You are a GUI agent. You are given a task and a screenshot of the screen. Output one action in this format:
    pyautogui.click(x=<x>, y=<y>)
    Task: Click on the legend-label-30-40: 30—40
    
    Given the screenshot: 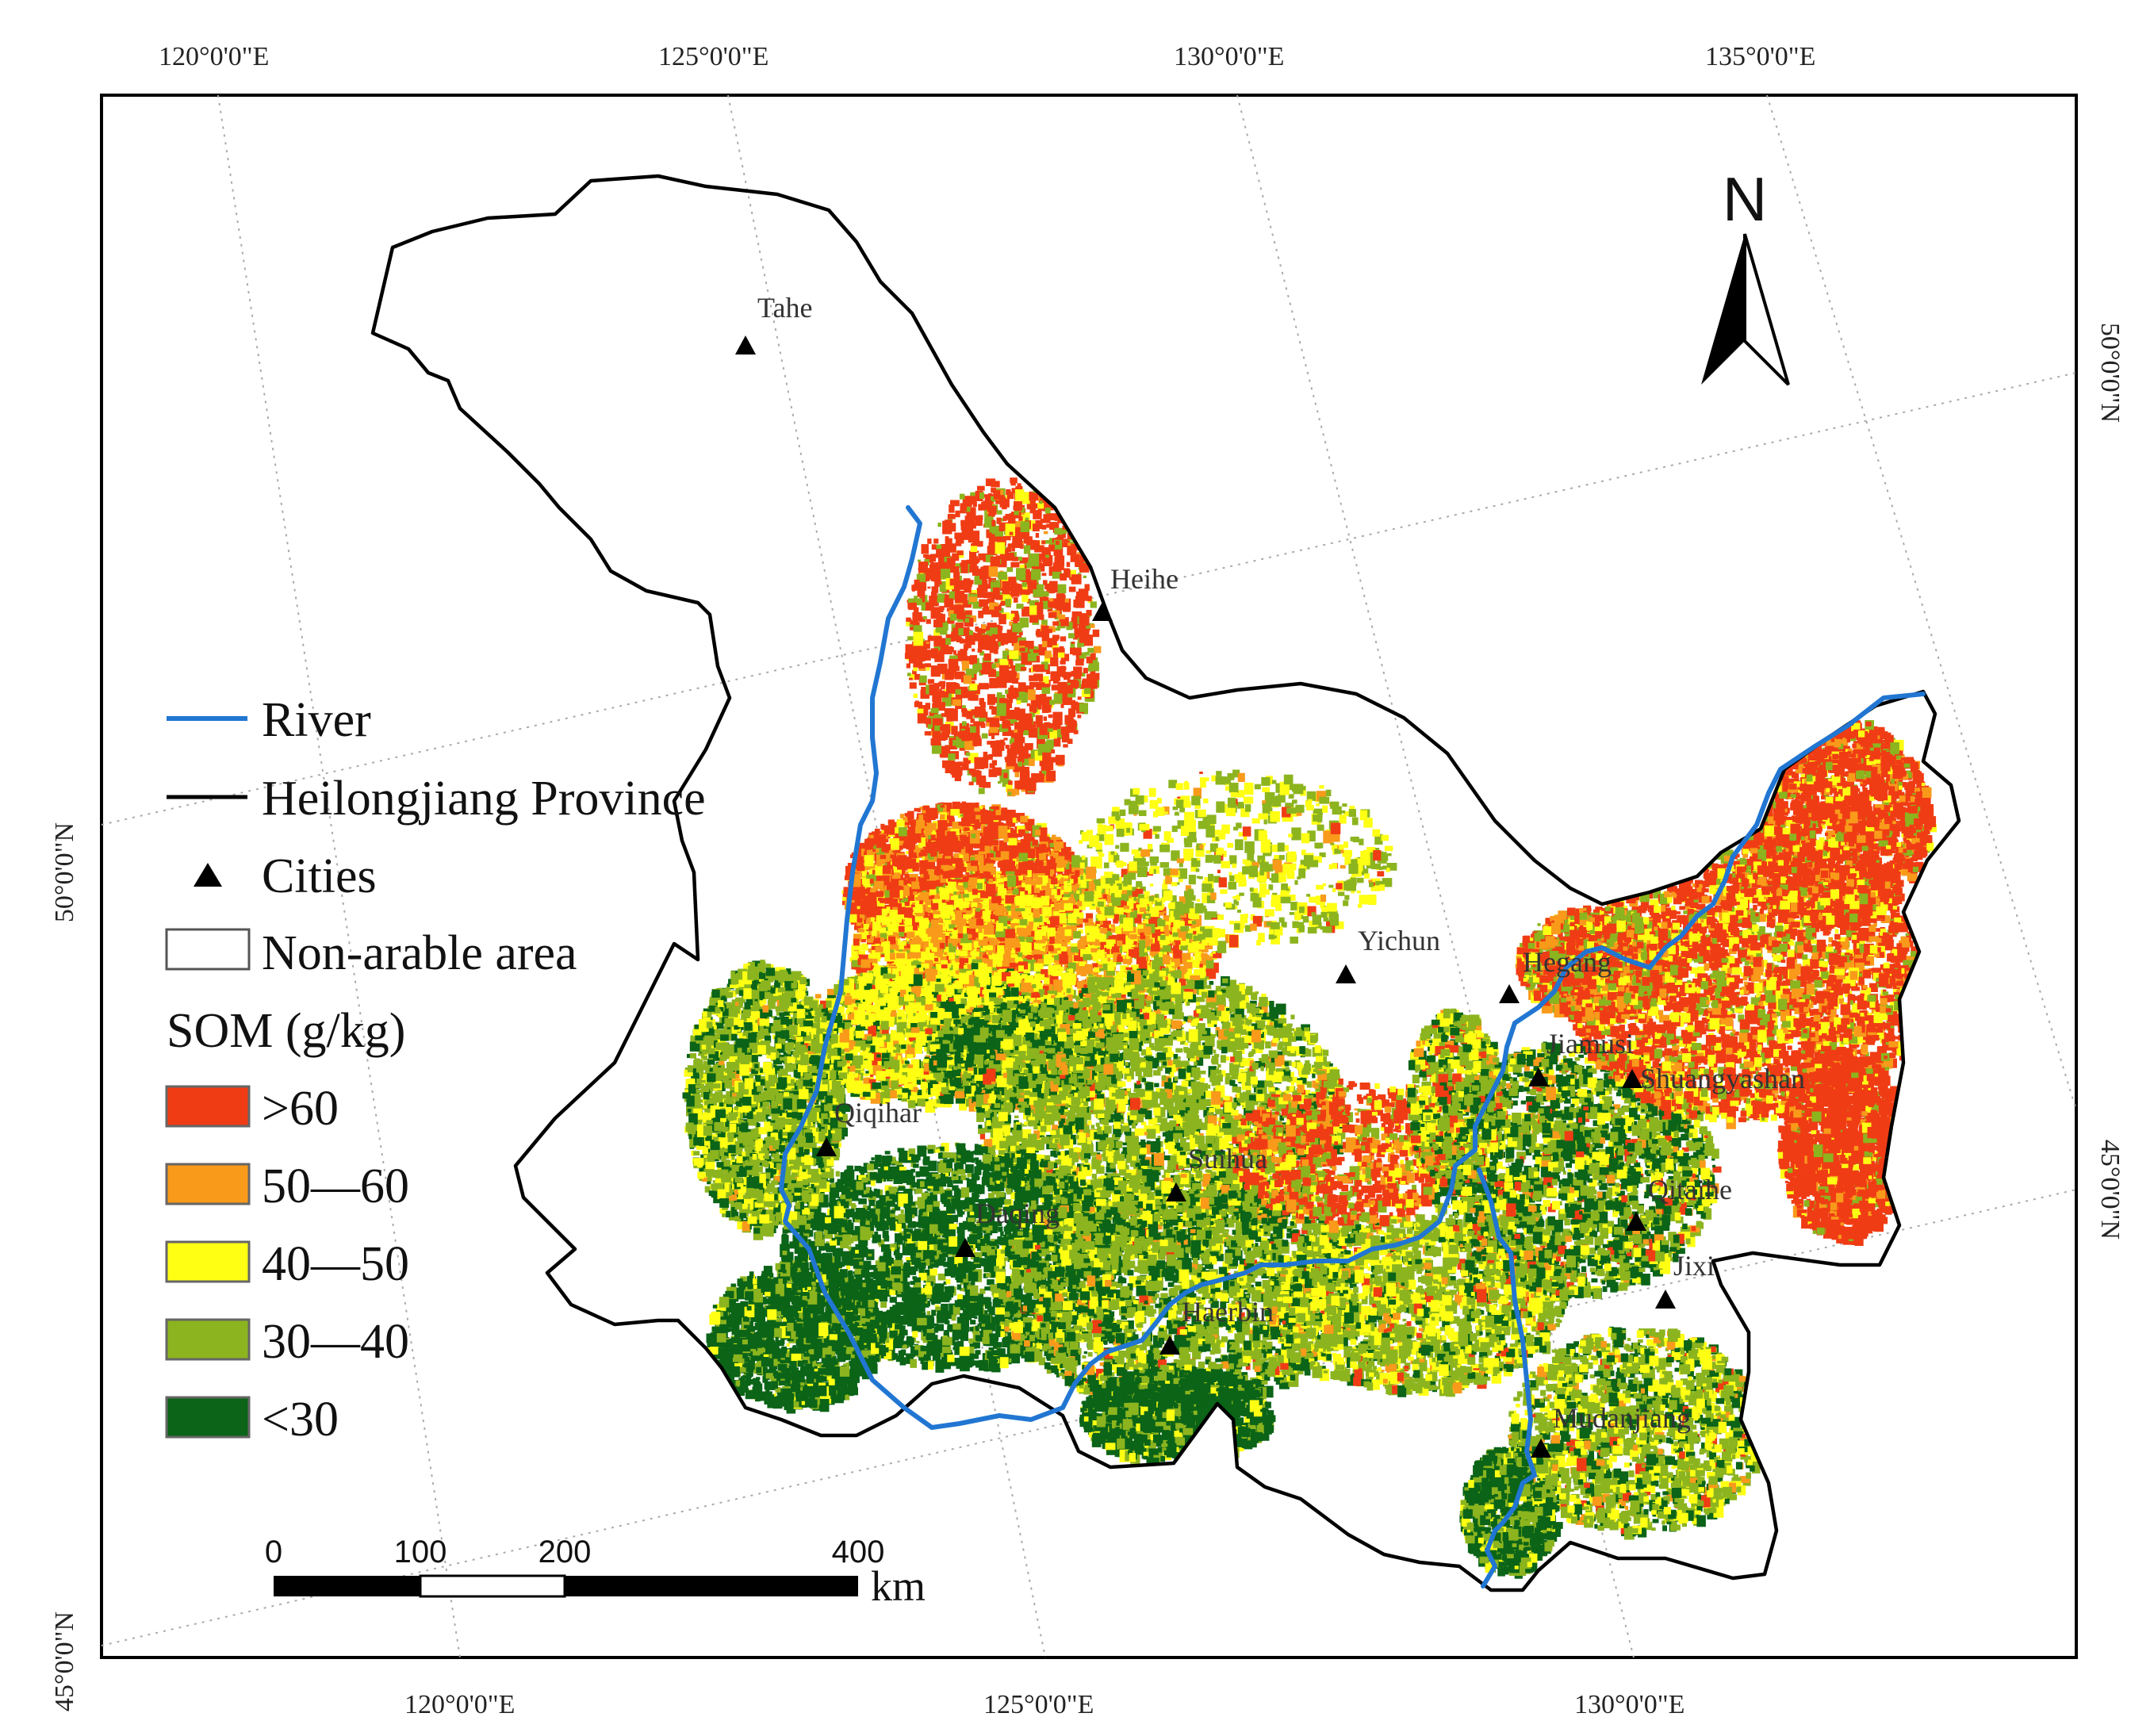 What is the action you would take?
    pyautogui.click(x=335, y=1342)
    